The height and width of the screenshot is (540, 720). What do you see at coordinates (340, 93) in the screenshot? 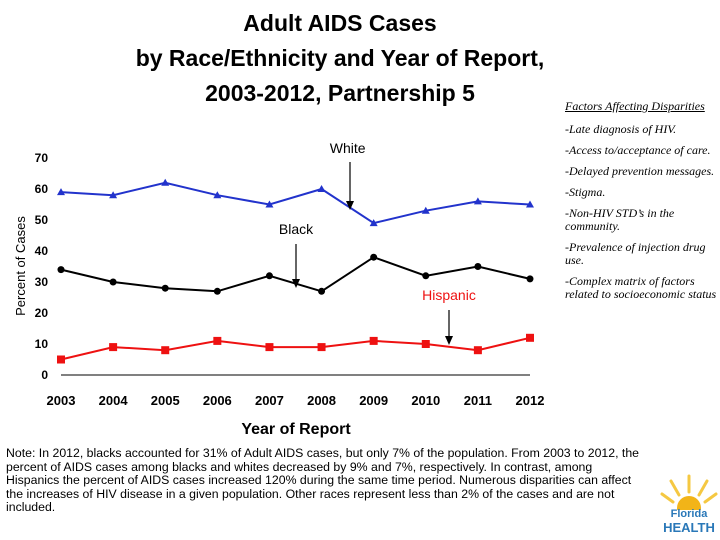
I see `title-line-3: 2003-2012, Partnership 5` at bounding box center [340, 93].